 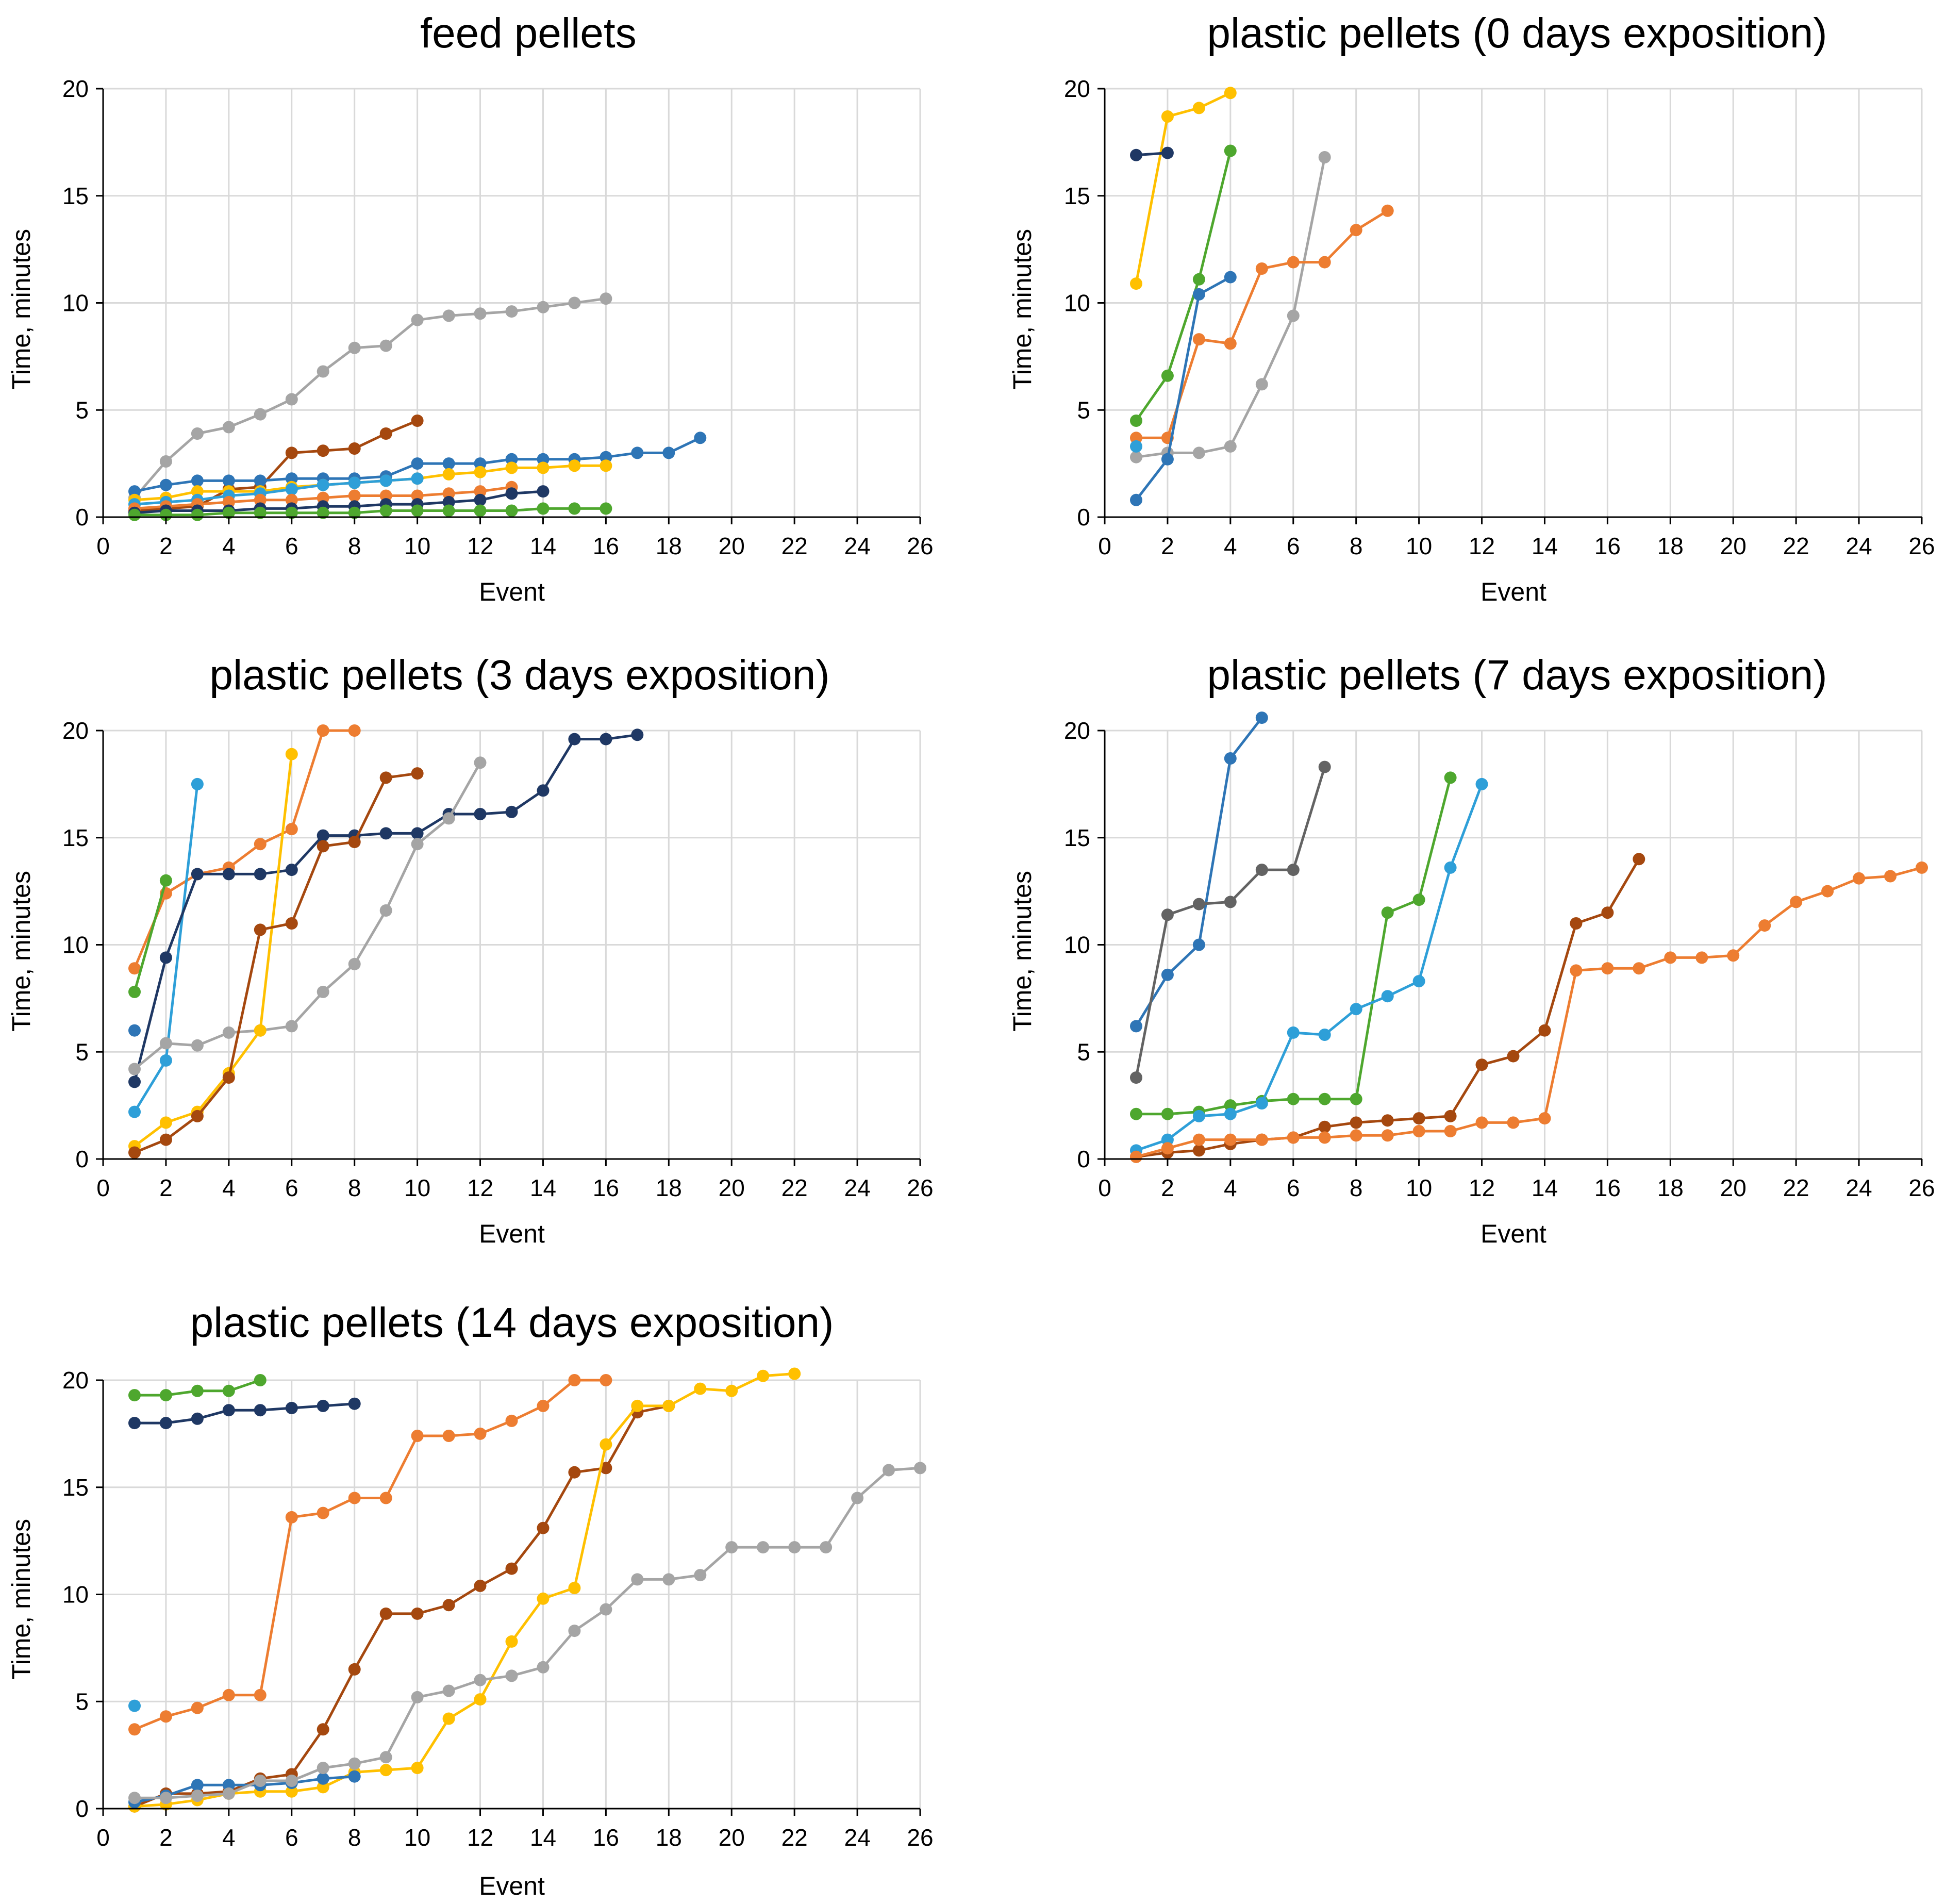 I want to click on series-line, so click(x=1309, y=967).